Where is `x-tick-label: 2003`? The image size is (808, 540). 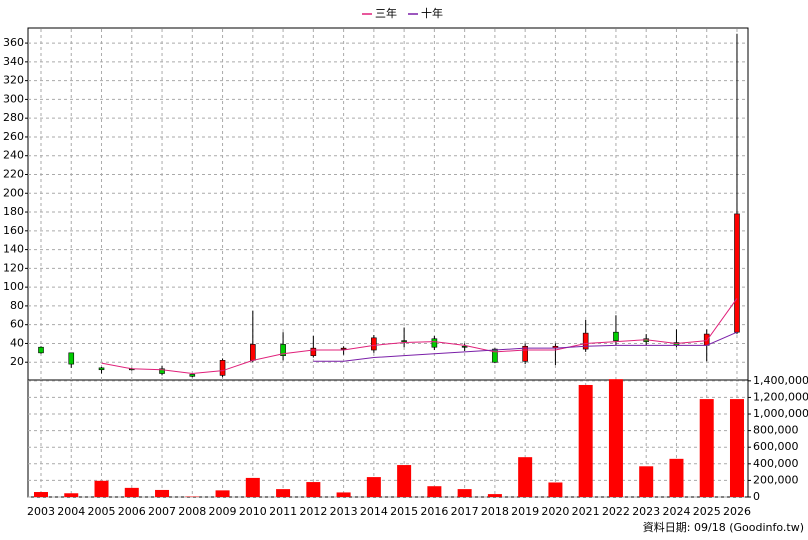 x-tick-label: 2003 is located at coordinates (41, 511).